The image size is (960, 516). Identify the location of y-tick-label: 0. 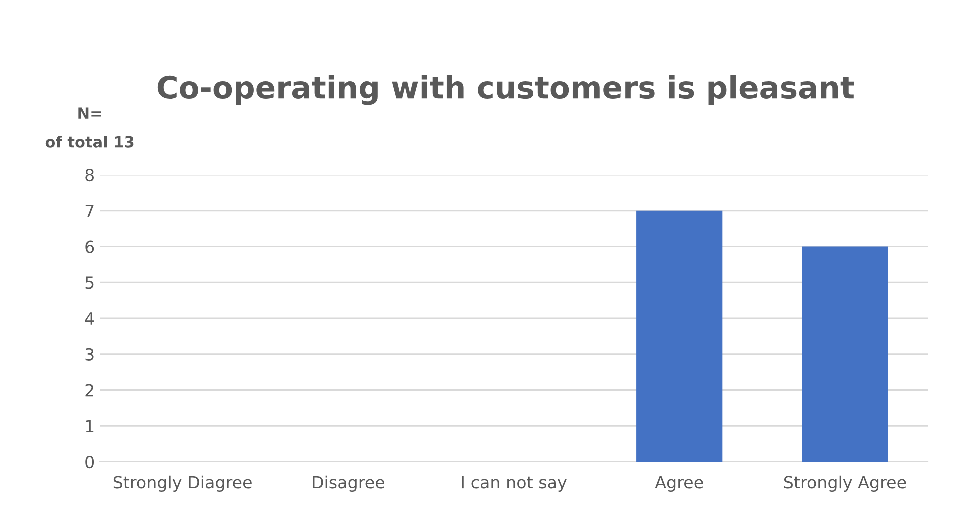
(90, 462).